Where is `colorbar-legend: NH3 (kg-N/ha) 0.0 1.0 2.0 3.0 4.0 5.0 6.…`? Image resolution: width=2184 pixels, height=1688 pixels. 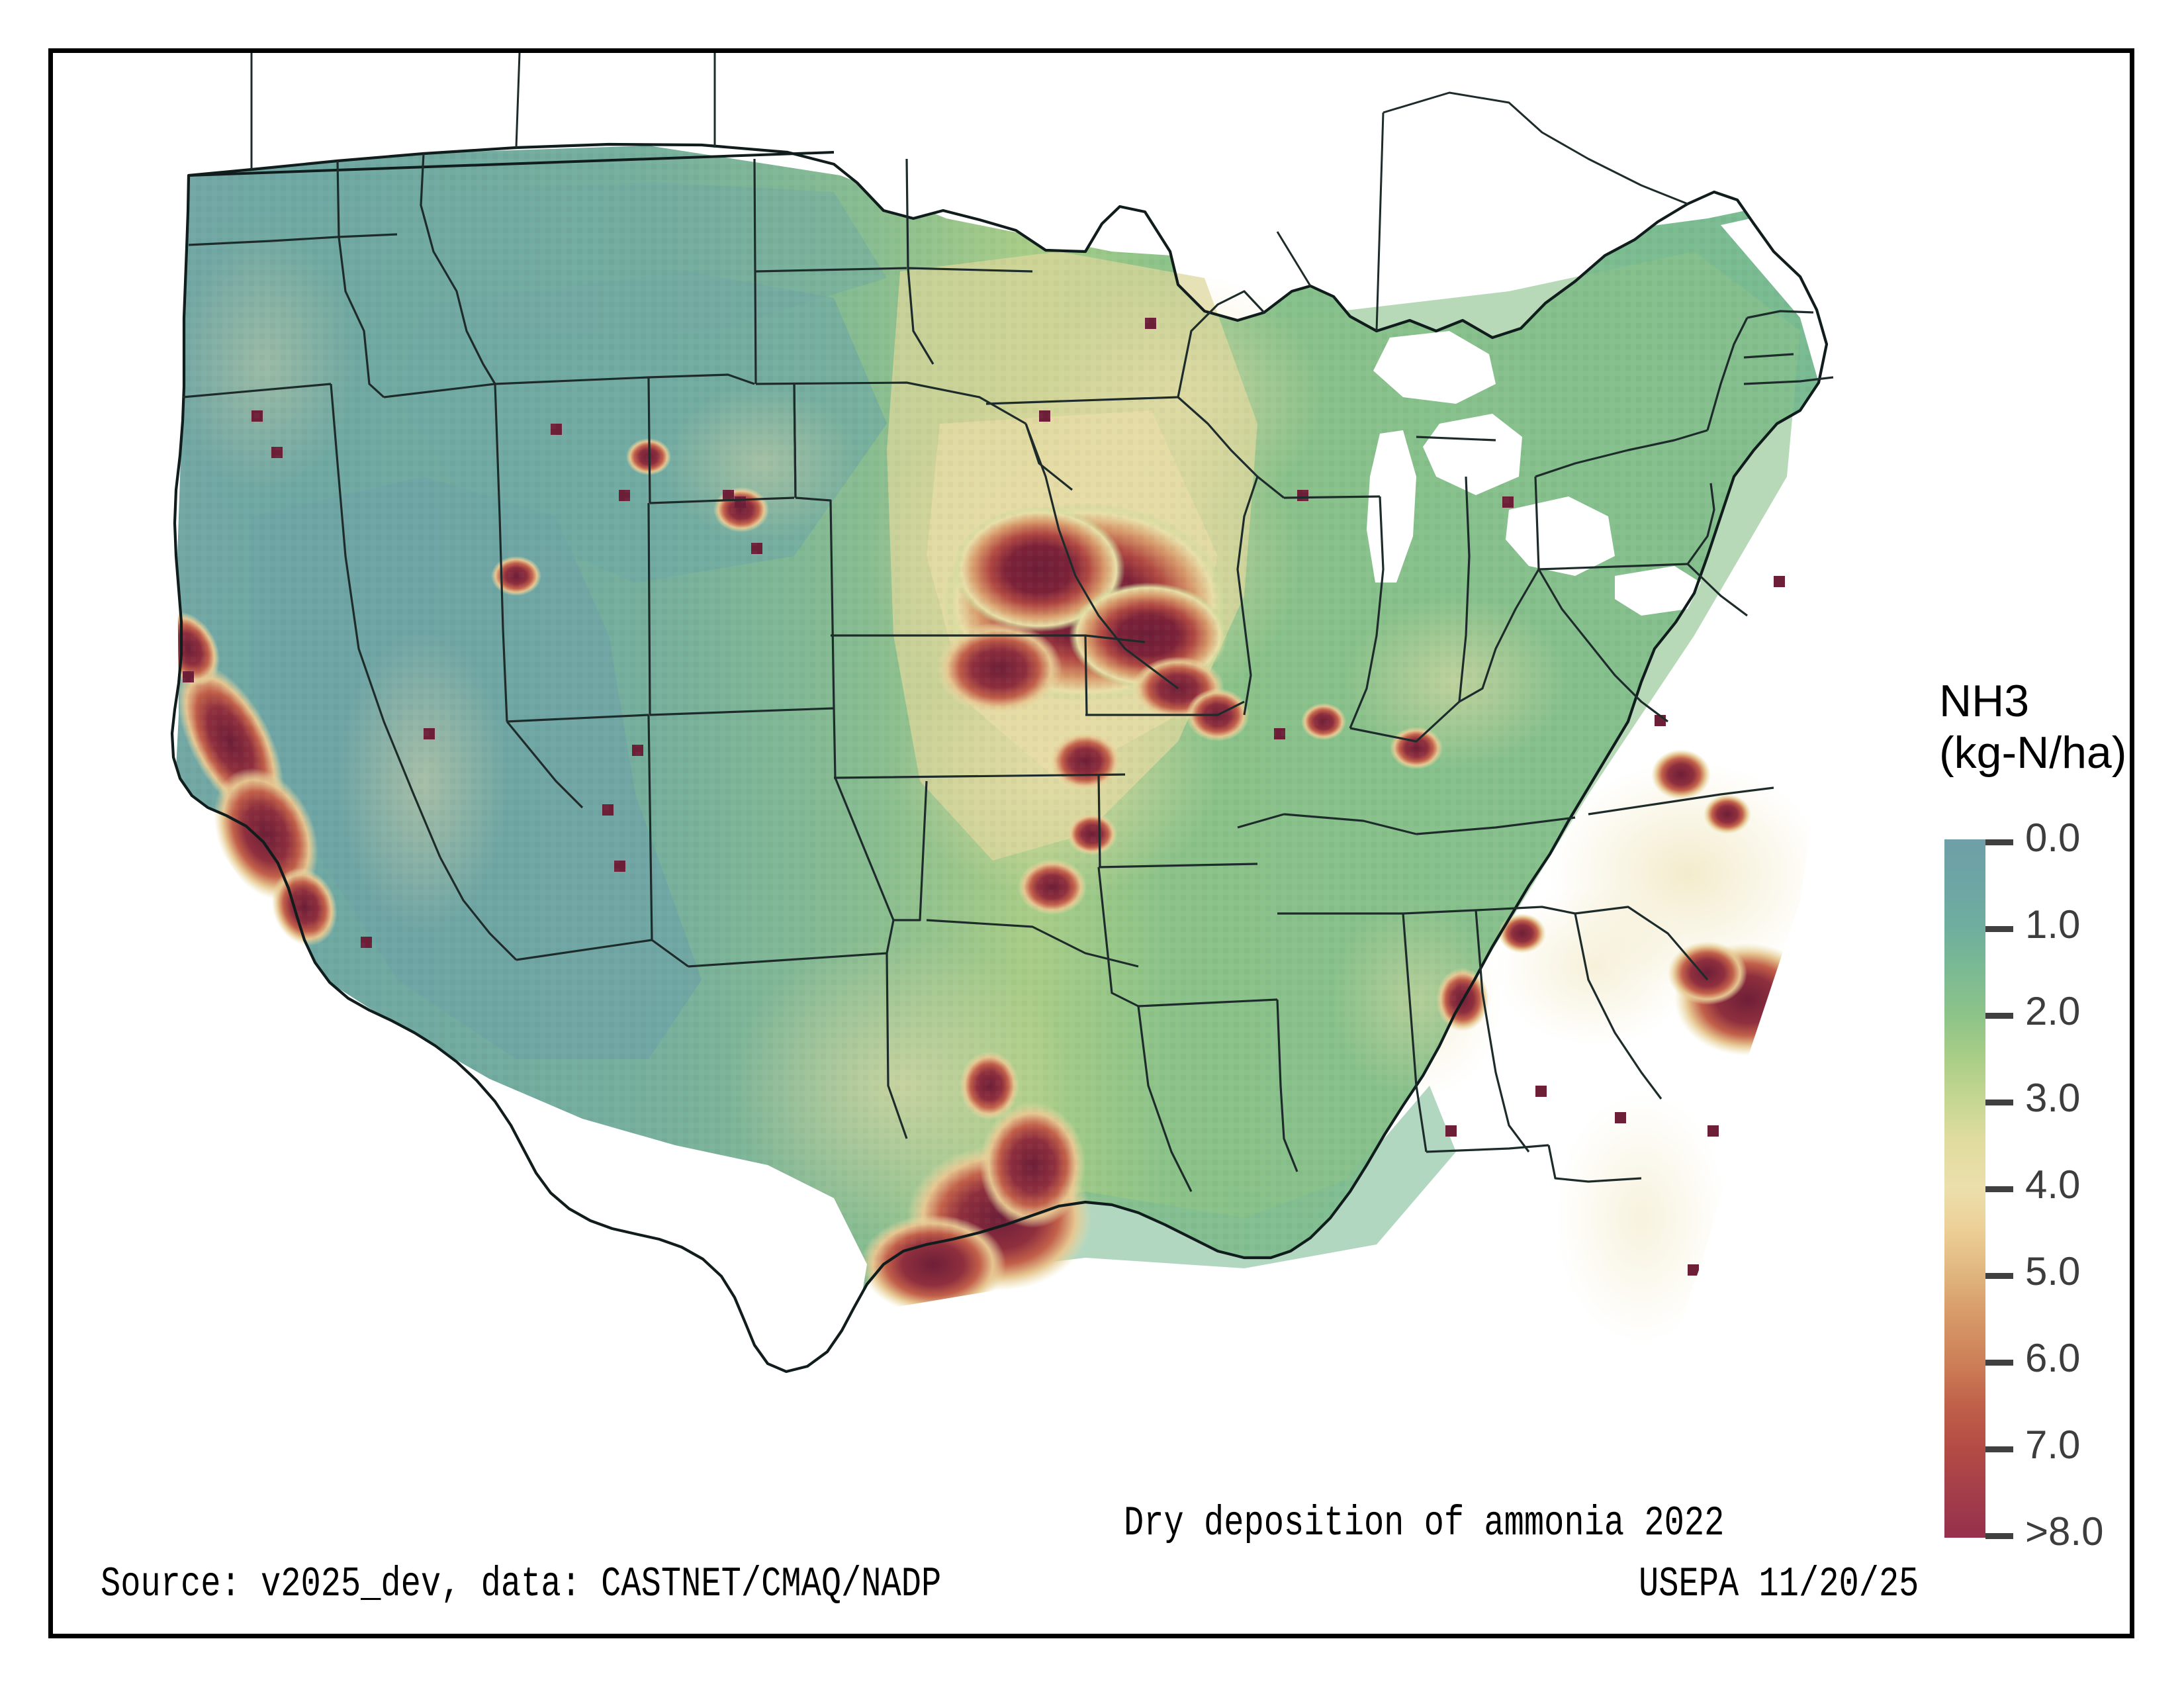 colorbar-legend: NH3 (kg-N/ha) 0.0 1.0 2.0 3.0 4.0 5.0 6.… is located at coordinates (2039, 1125).